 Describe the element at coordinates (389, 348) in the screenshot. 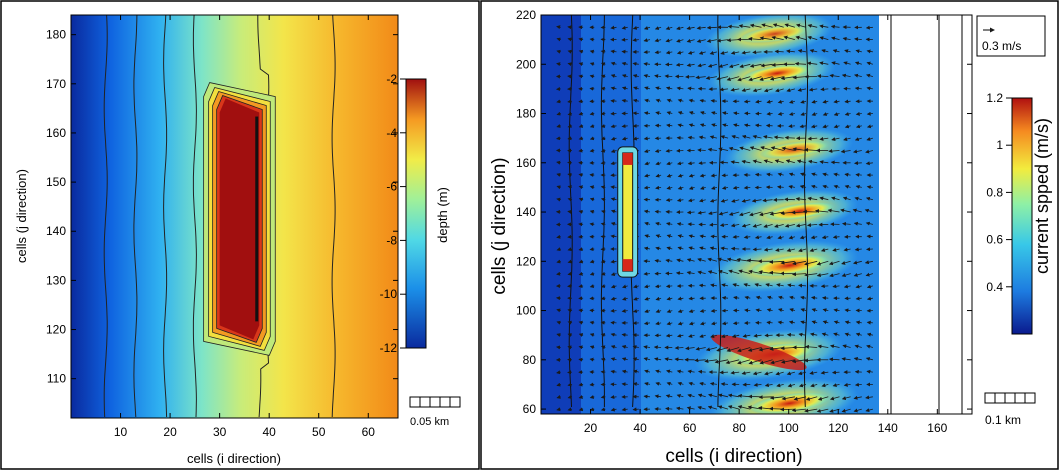

I see `colorbar-tick-label: -12` at that location.